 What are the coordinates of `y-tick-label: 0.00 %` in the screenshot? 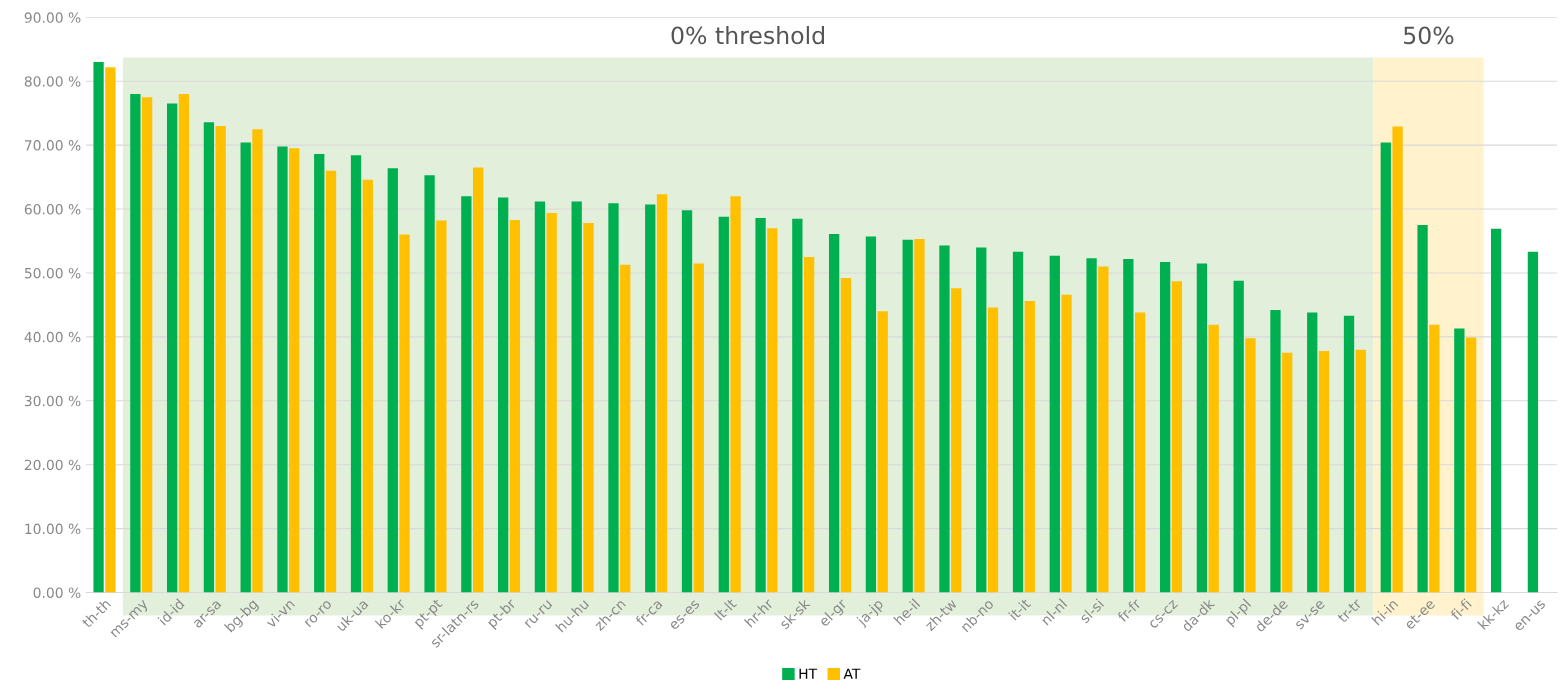 It's located at (57, 592).